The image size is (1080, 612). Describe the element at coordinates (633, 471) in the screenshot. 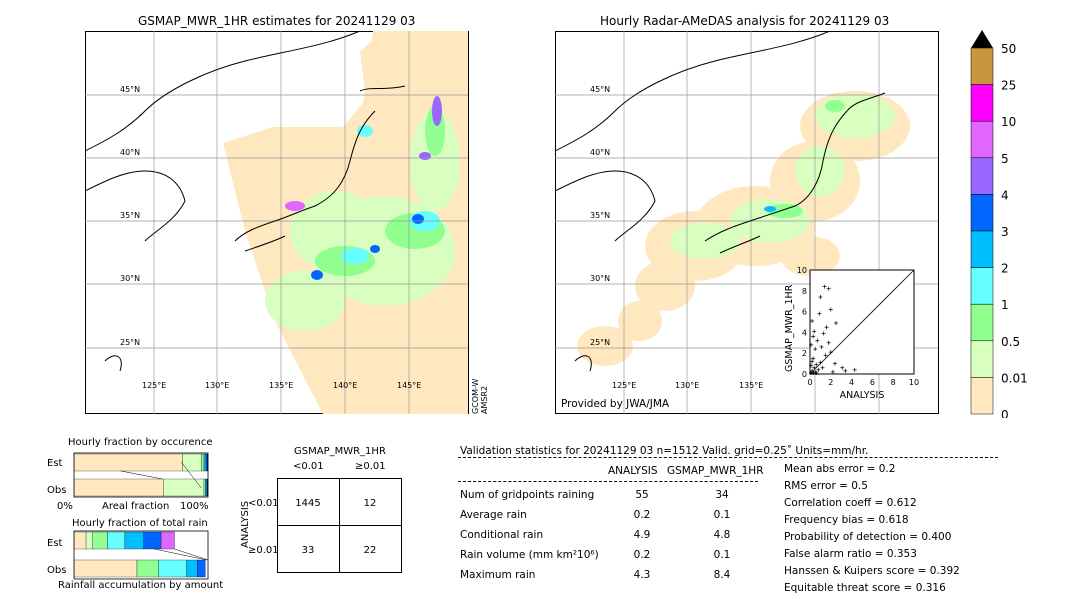

I see `validation-col-analysis: ANALYSIS` at that location.